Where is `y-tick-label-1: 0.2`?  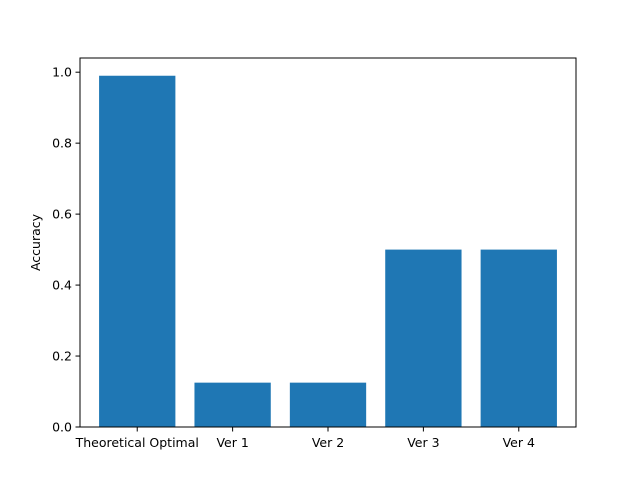
y-tick-label-1: 0.2 is located at coordinates (62, 356).